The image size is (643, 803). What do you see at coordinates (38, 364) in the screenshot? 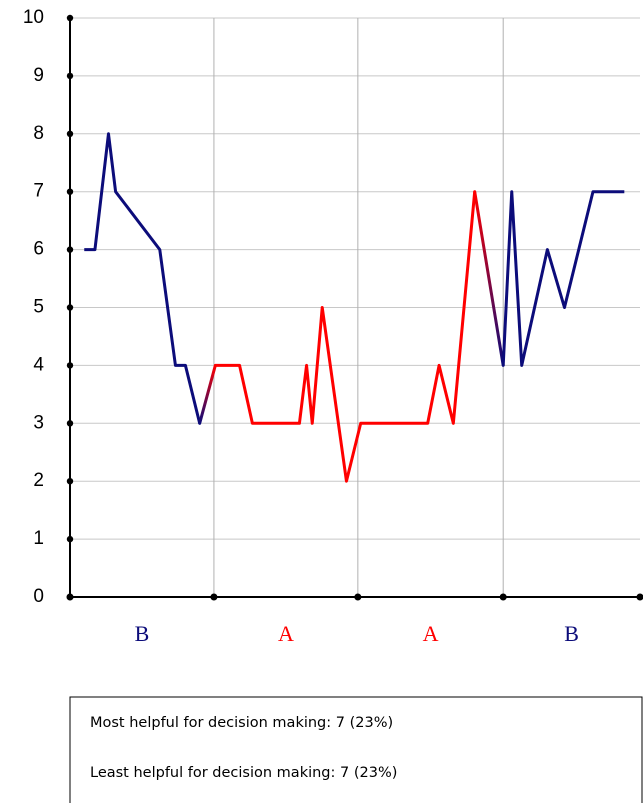
I see `y-tick-label: 4` at bounding box center [38, 364].